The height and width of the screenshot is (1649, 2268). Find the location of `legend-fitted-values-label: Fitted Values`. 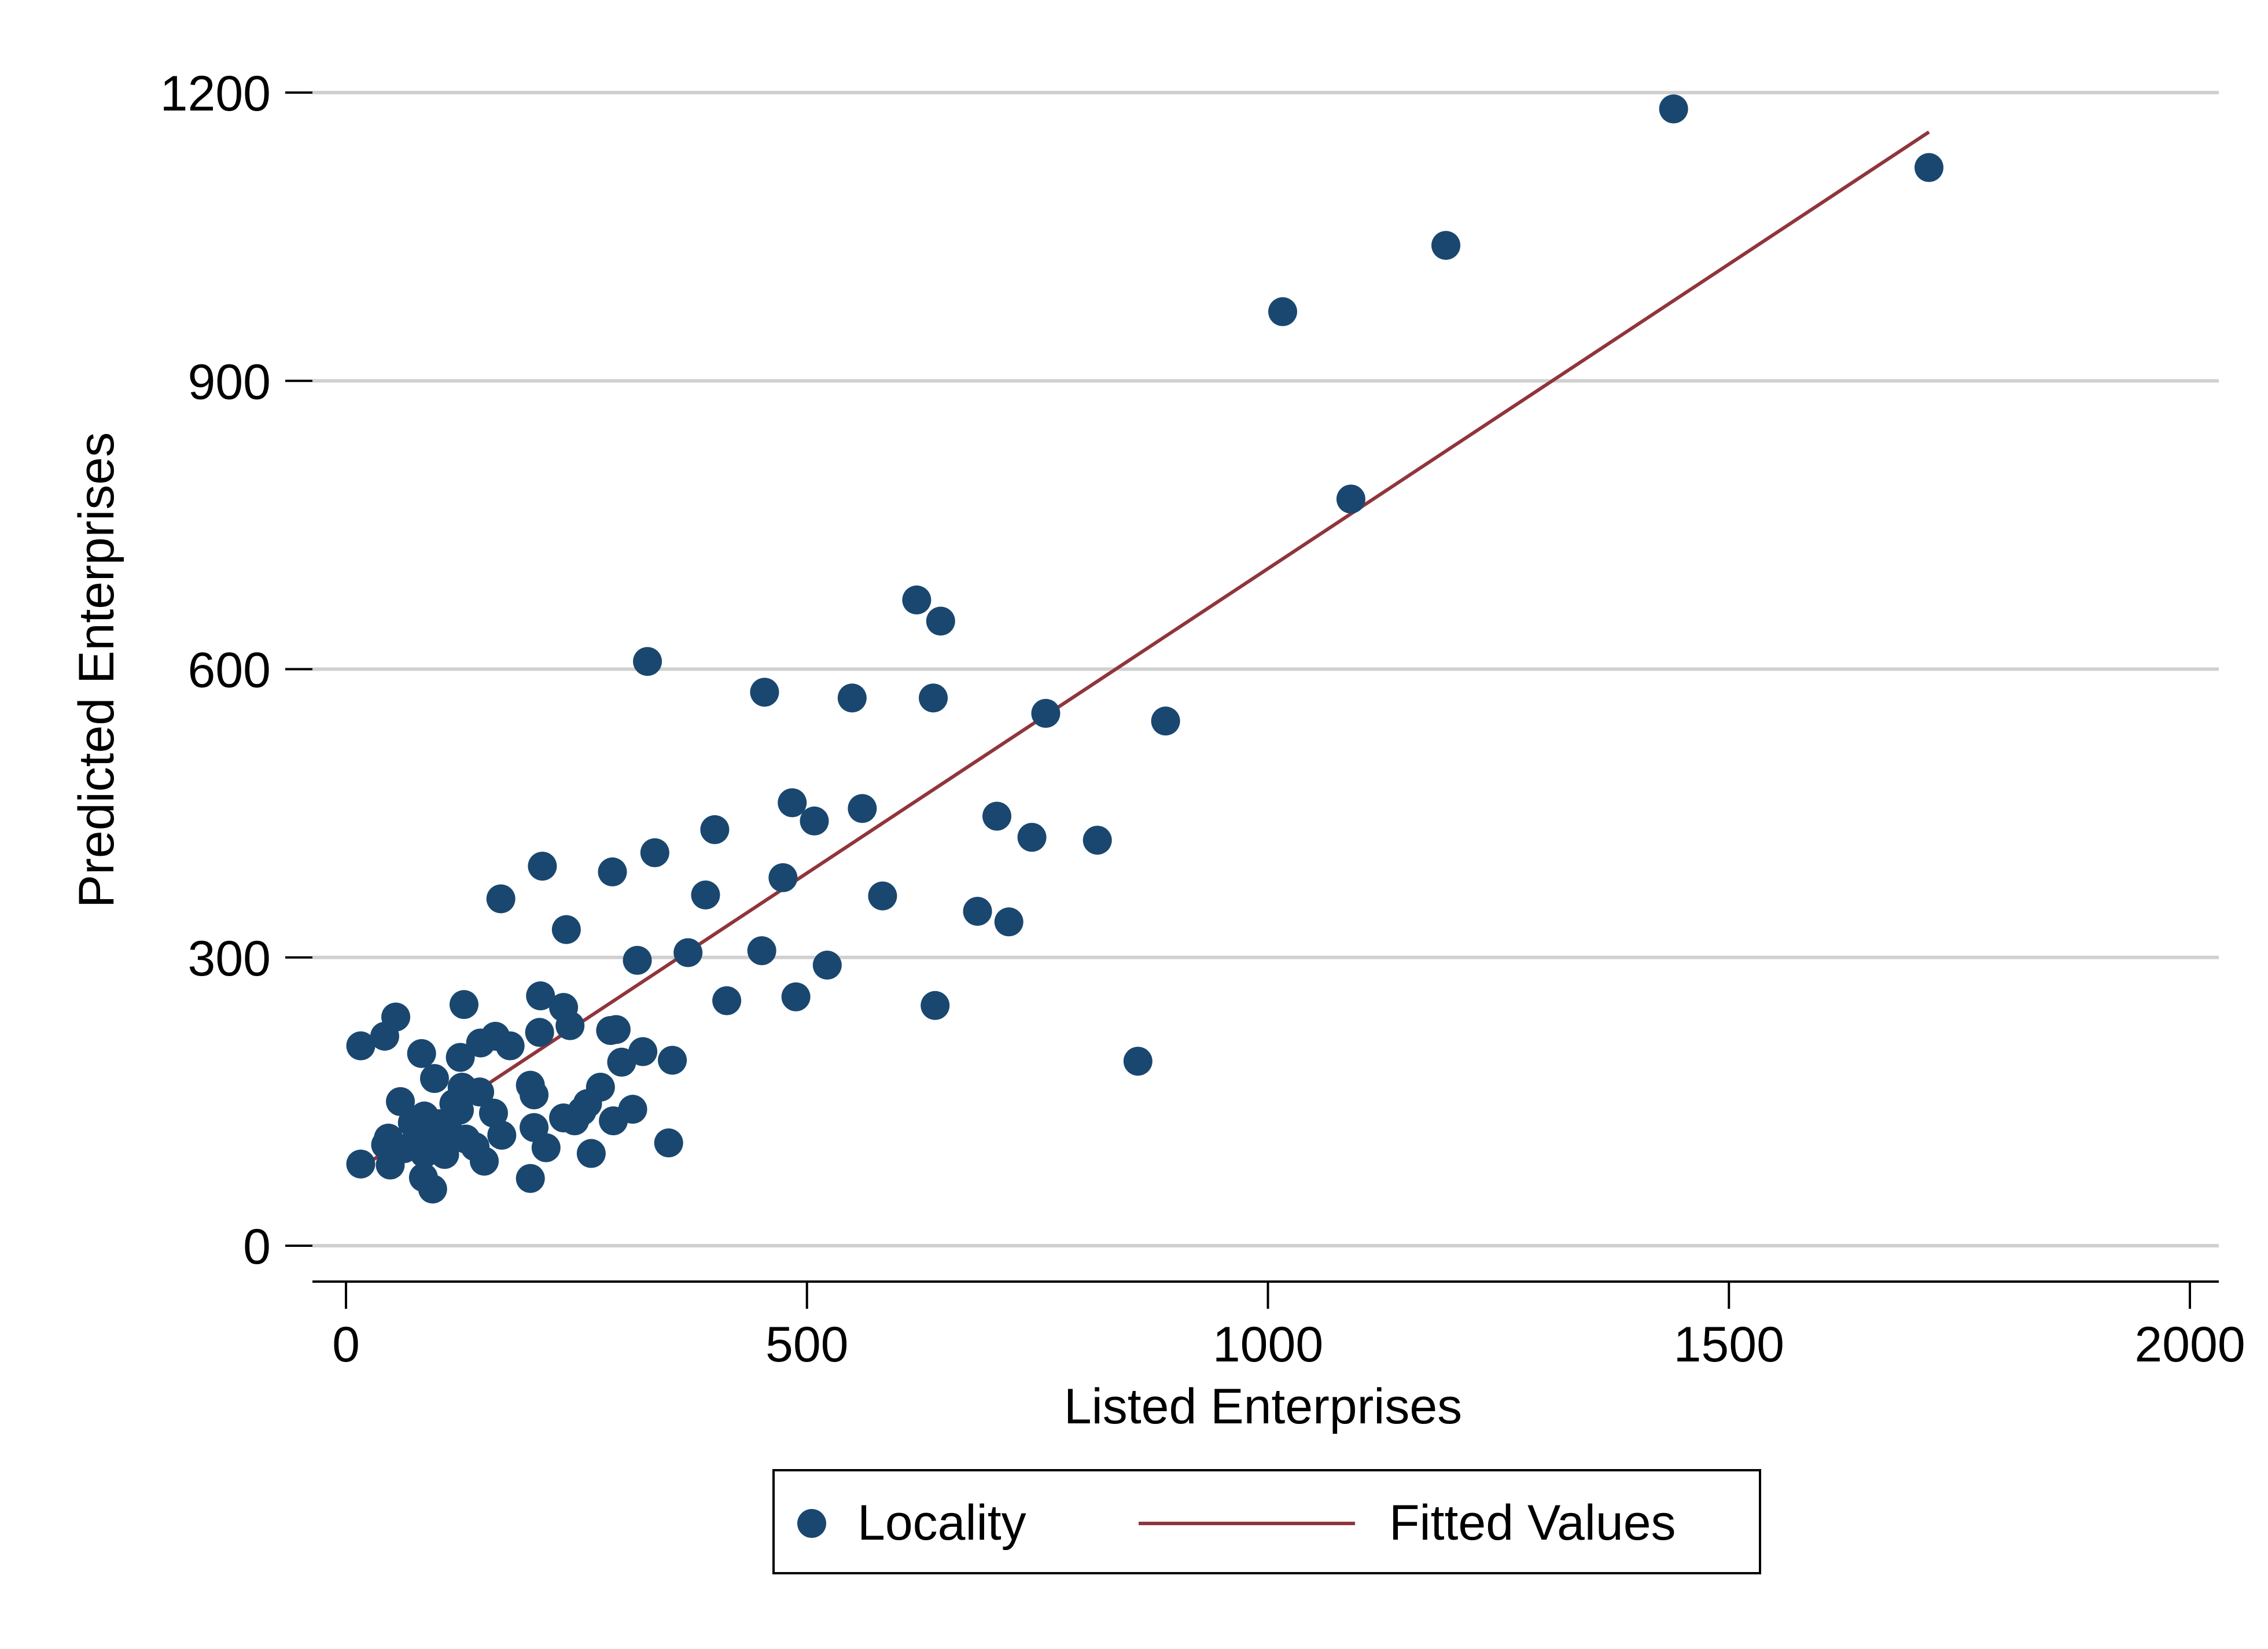

legend-fitted-values-label: Fitted Values is located at coordinates (1532, 1523).